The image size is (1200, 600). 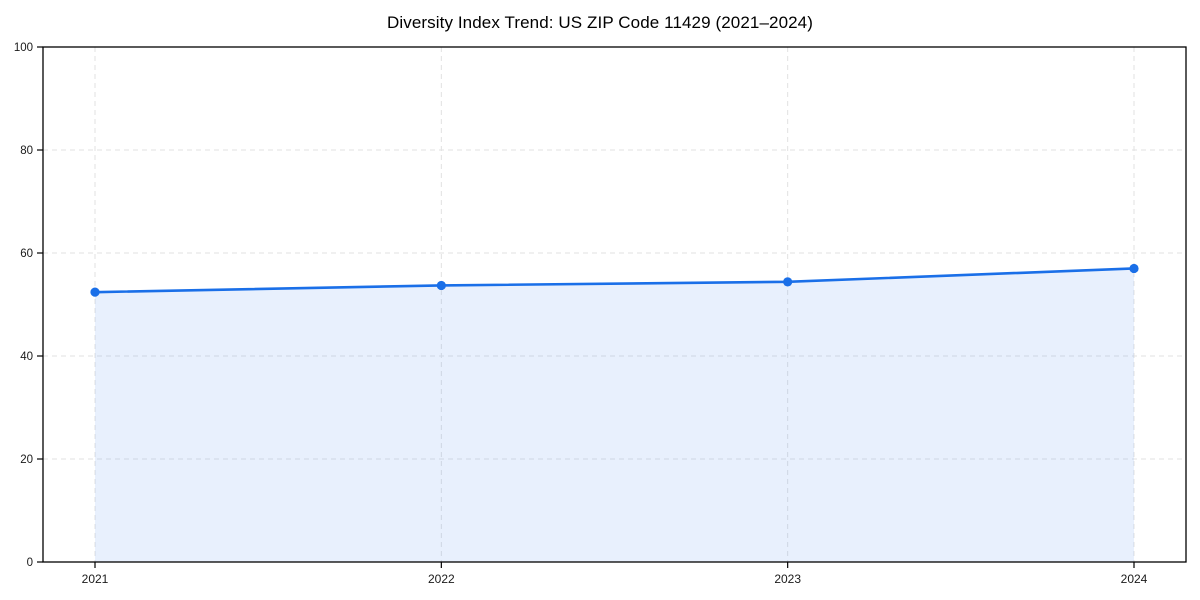 I want to click on x-tick-label: 2022, so click(x=441, y=579).